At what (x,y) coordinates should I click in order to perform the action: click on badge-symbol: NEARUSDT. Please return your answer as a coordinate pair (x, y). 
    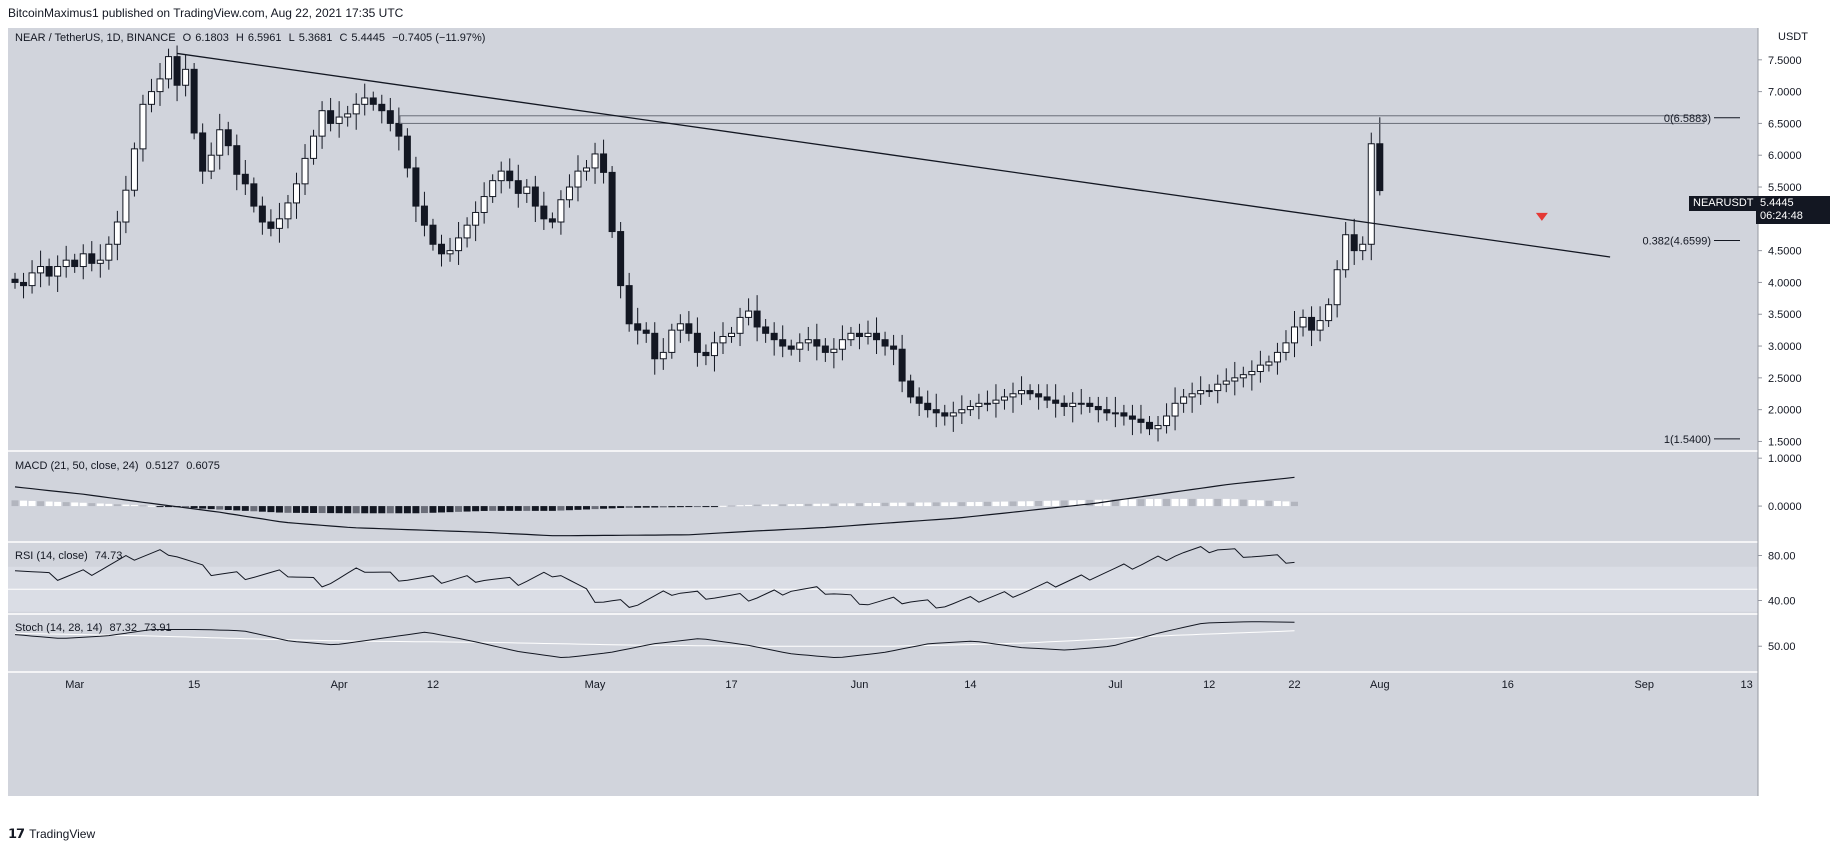
    Looking at the image, I should click on (1723, 203).